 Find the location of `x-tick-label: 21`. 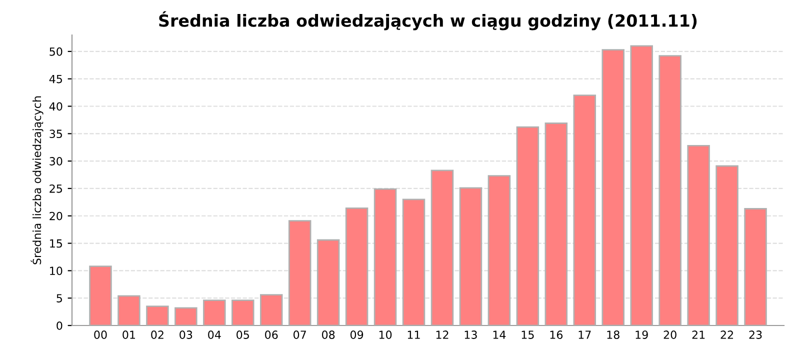

x-tick-label: 21 is located at coordinates (698, 334).